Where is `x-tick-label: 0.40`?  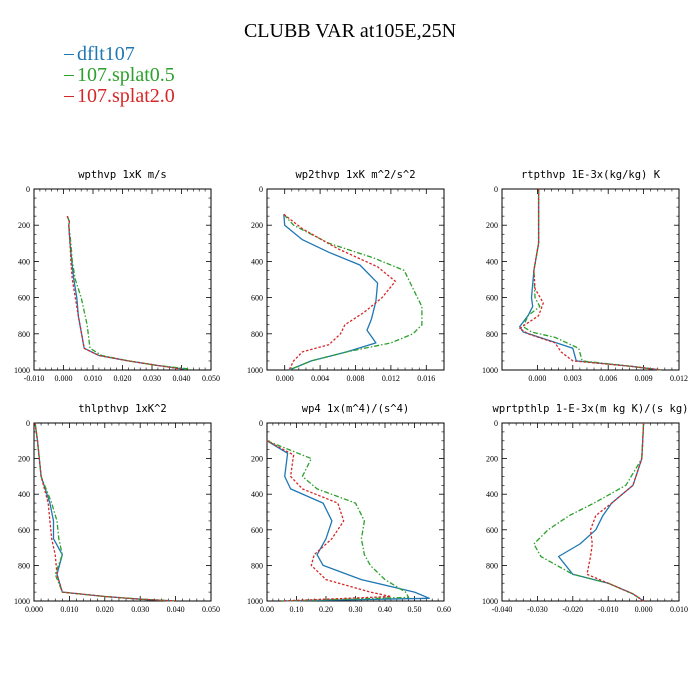 x-tick-label: 0.40 is located at coordinates (385, 609).